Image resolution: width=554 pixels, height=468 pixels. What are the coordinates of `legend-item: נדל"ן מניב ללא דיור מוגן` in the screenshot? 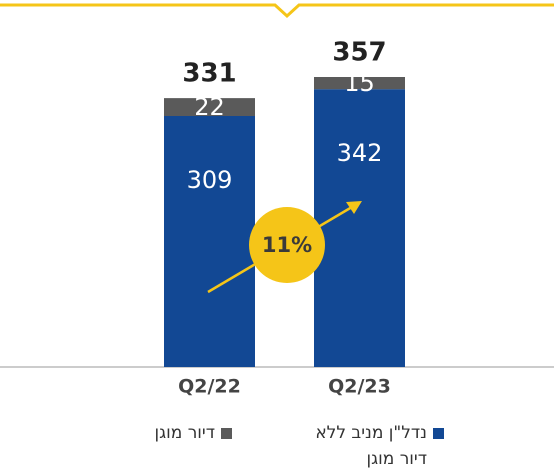 It's located at (369, 444).